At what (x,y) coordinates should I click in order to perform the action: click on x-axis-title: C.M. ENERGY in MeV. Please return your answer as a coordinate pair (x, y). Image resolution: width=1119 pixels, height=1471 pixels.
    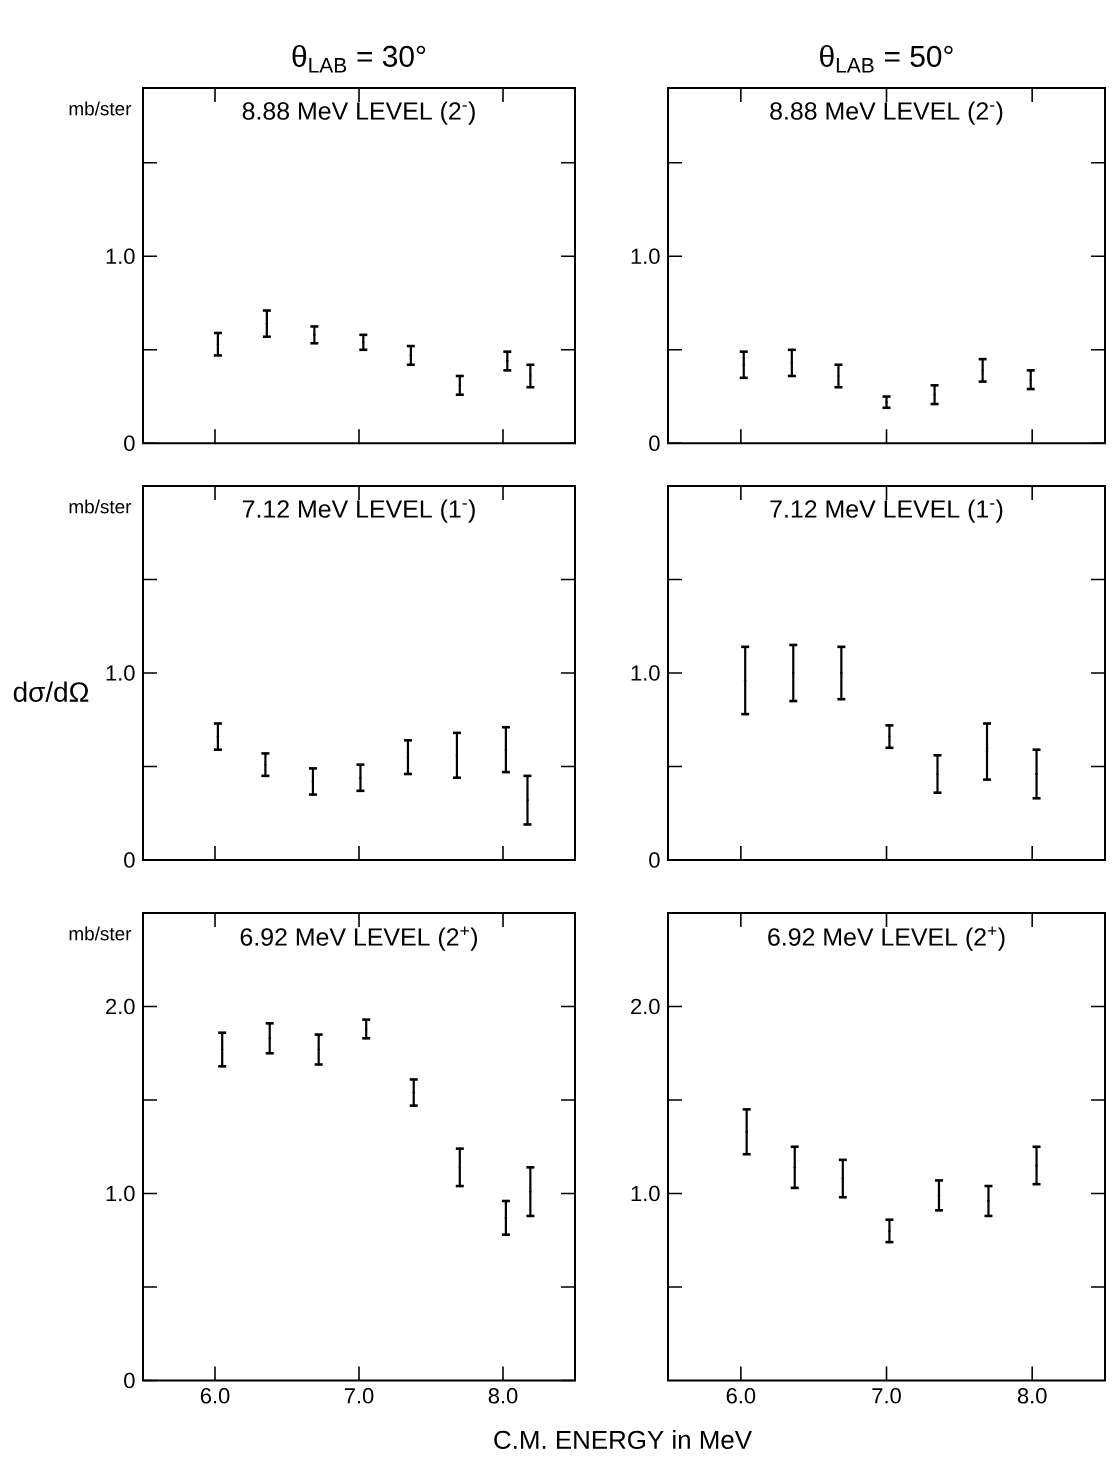
    Looking at the image, I should click on (623, 1440).